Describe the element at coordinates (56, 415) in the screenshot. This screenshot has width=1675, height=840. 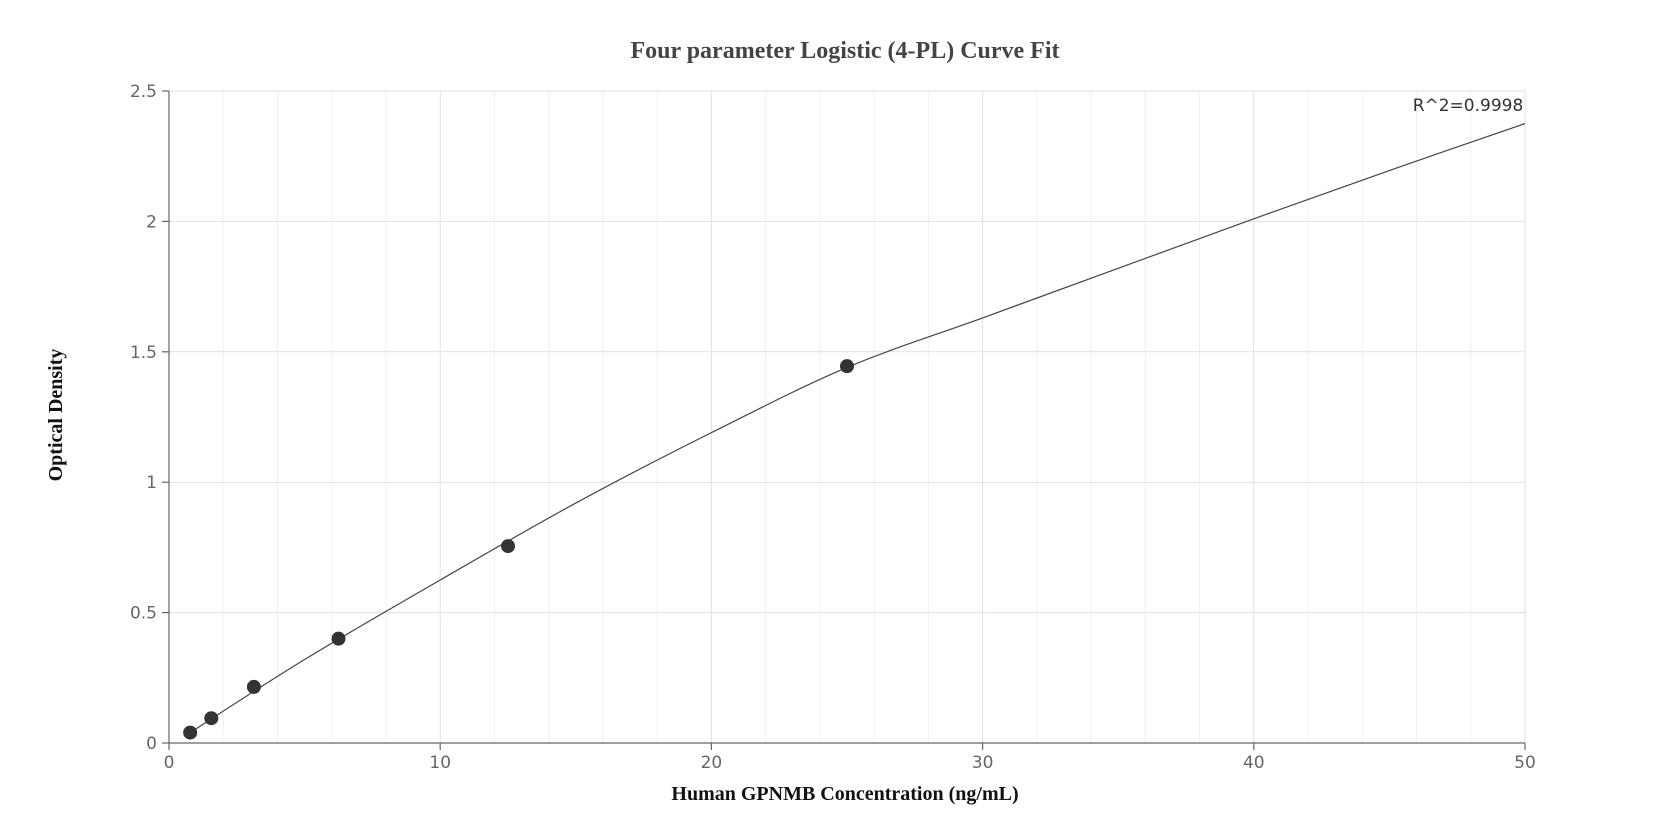
I see `y-axis-label: Optical Density` at that location.